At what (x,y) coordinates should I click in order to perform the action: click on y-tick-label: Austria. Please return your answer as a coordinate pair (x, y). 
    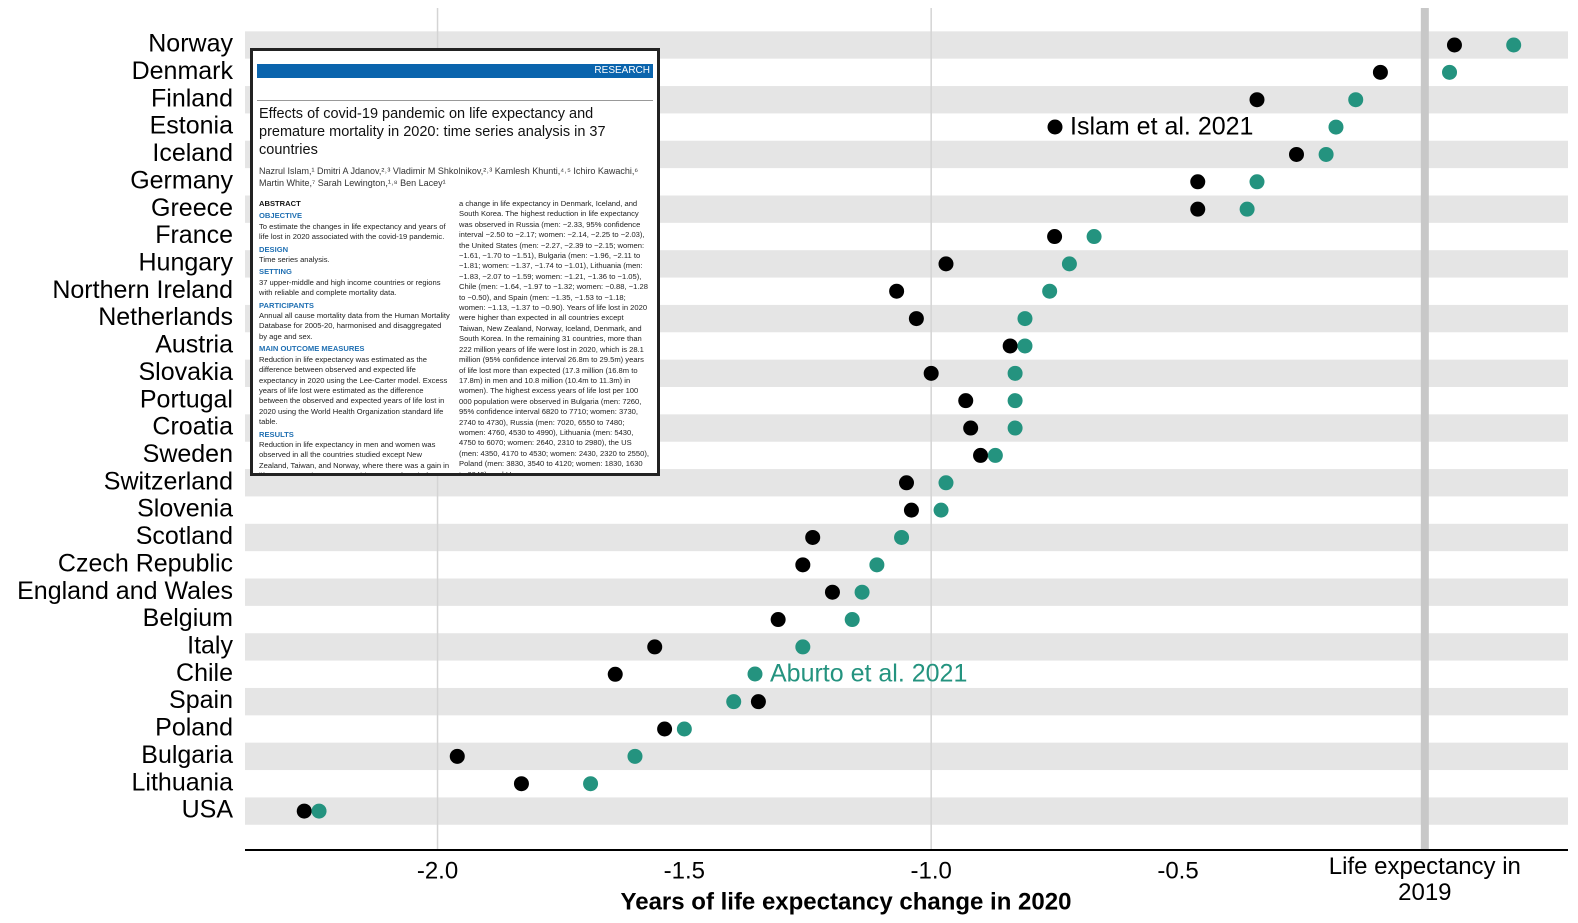
    Looking at the image, I should click on (194, 345).